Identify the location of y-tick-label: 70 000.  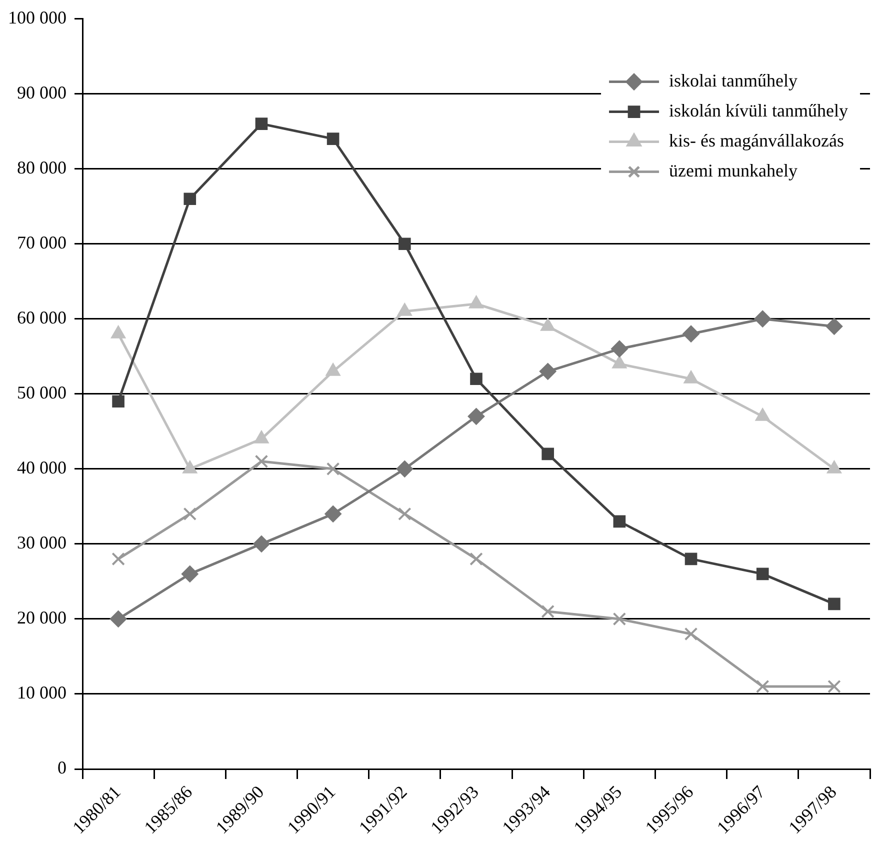
(41, 242).